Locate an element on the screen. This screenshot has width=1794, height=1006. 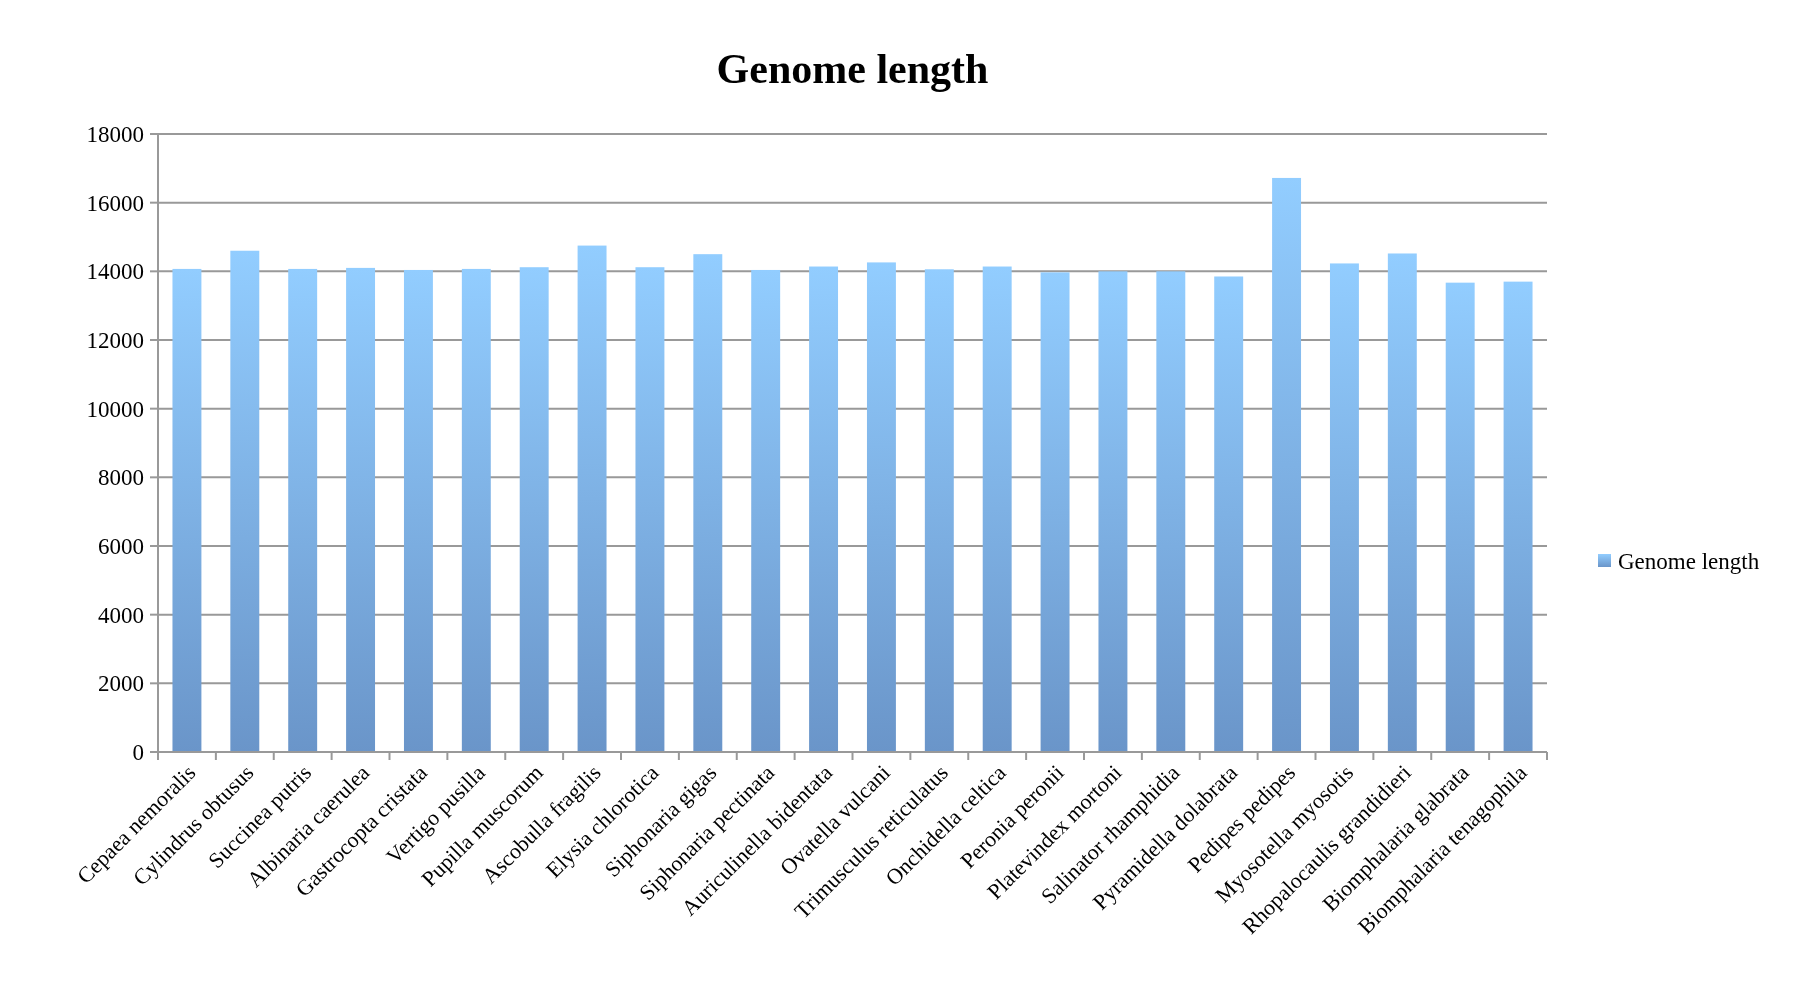
y-tick-label: 12000 is located at coordinates (115, 341).